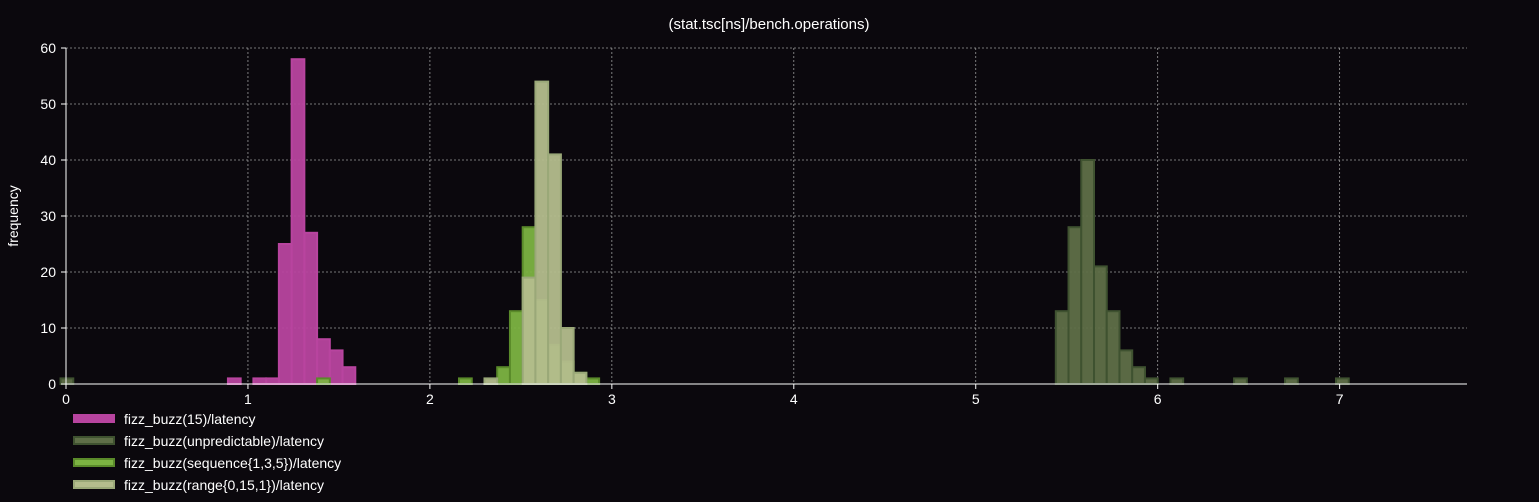 The image size is (1539, 502). Describe the element at coordinates (48, 104) in the screenshot. I see `y-tick-label: 50` at that location.